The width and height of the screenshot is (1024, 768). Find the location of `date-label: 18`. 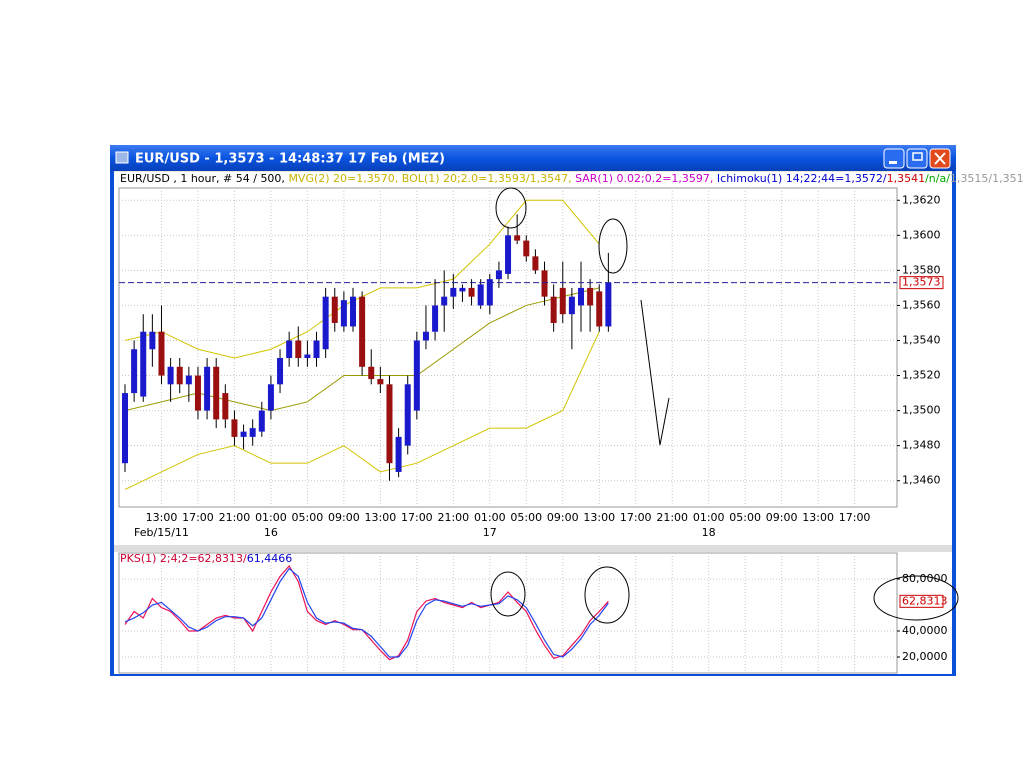

date-label: 18 is located at coordinates (709, 532).